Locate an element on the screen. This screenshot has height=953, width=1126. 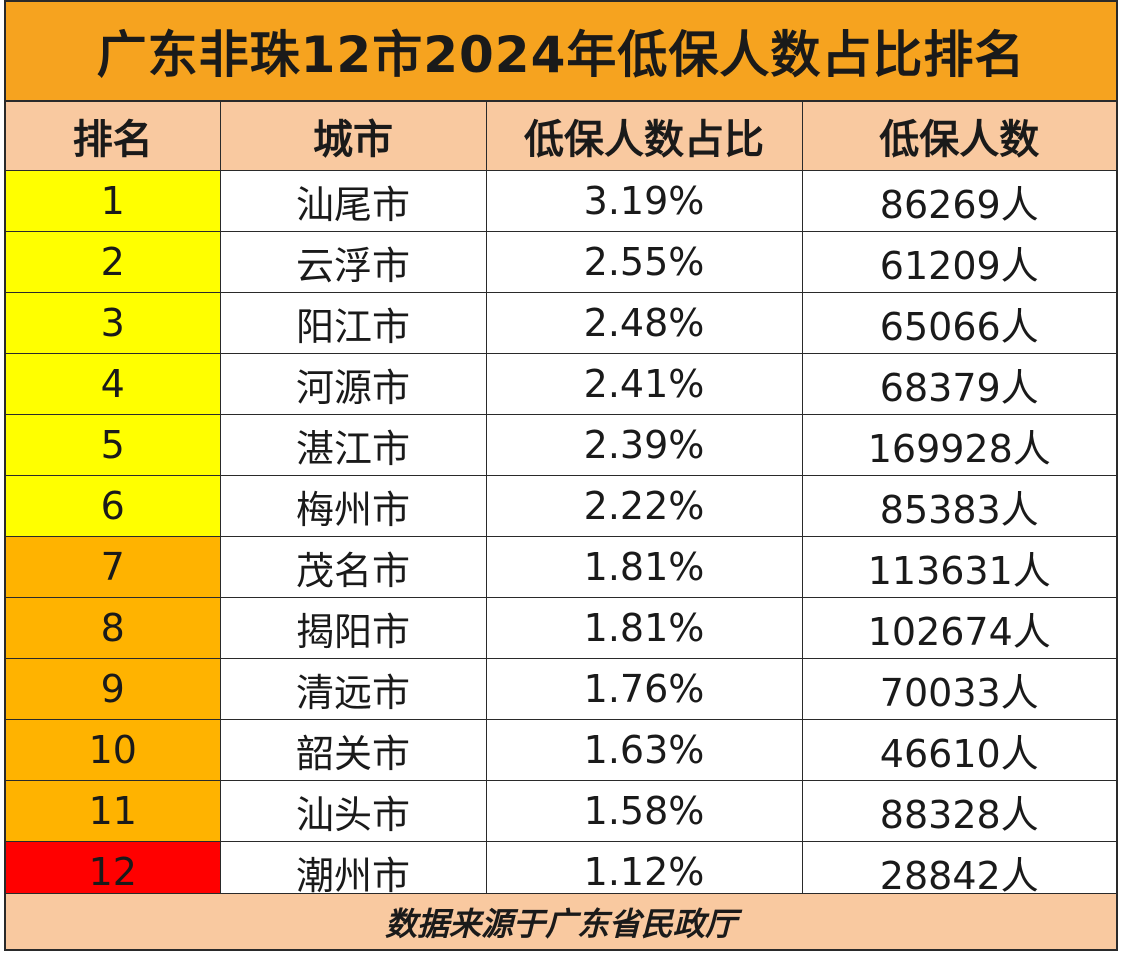
city-cell: 湛江市 is located at coordinates (353, 445).